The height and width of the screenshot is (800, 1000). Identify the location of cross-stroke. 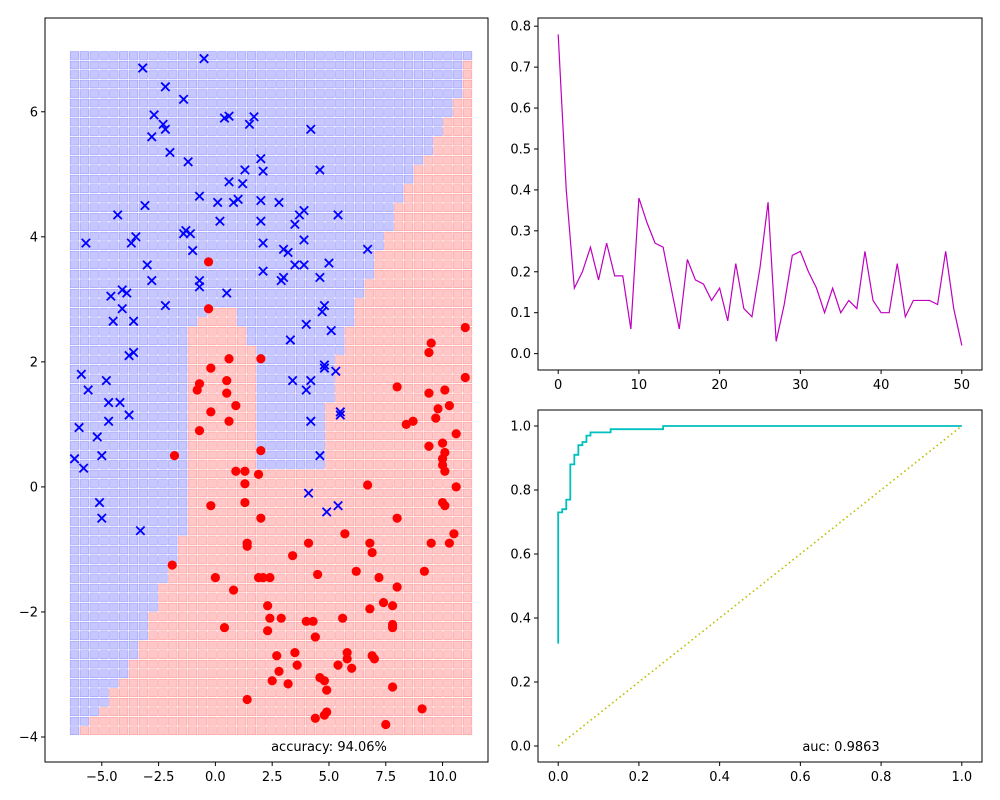
(122, 308).